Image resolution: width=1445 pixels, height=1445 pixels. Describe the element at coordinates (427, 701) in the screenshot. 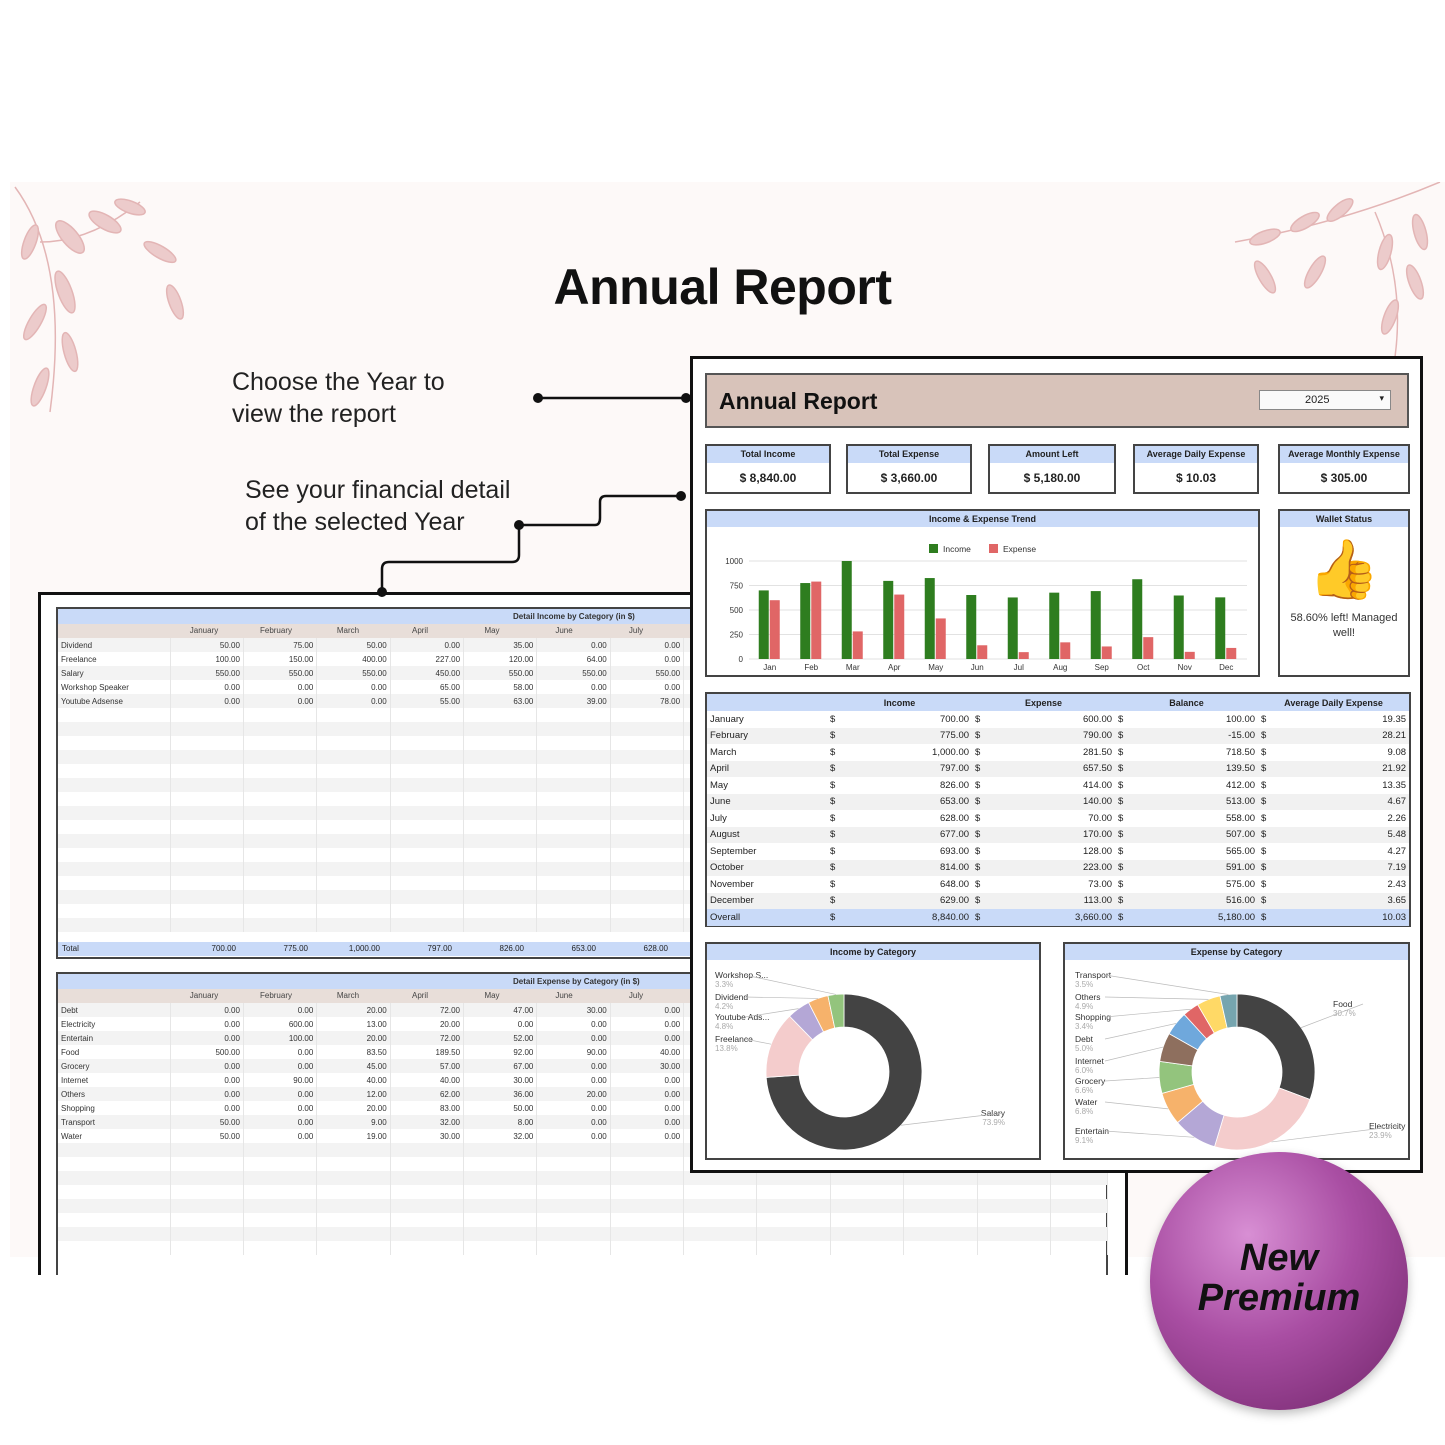

I see `table-cell: 55.00` at that location.